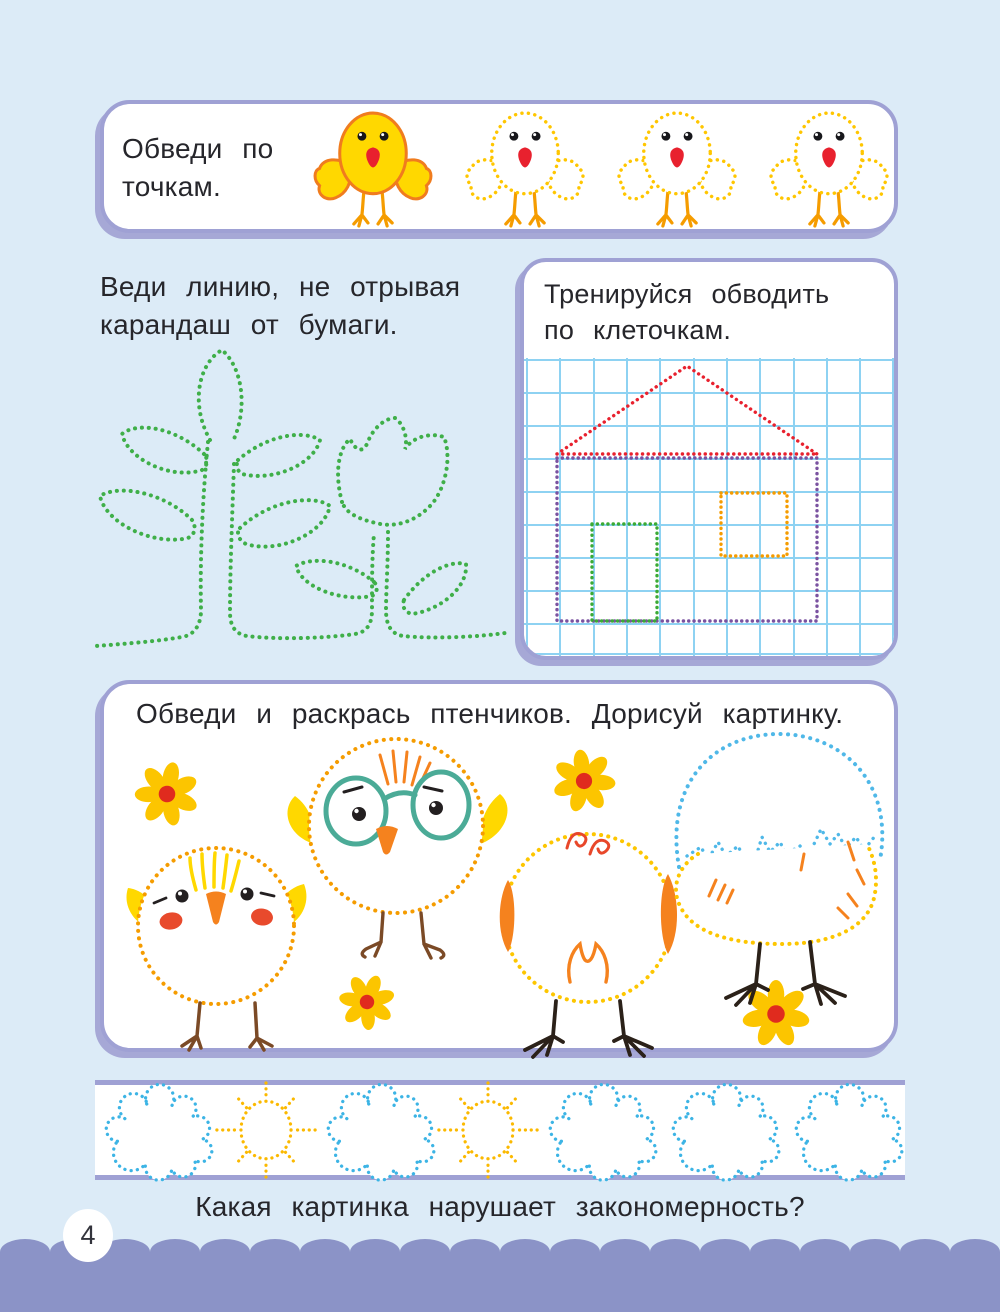 This screenshot has width=1000, height=1312. I want to click on chick-trace-row, so click(601, 169).